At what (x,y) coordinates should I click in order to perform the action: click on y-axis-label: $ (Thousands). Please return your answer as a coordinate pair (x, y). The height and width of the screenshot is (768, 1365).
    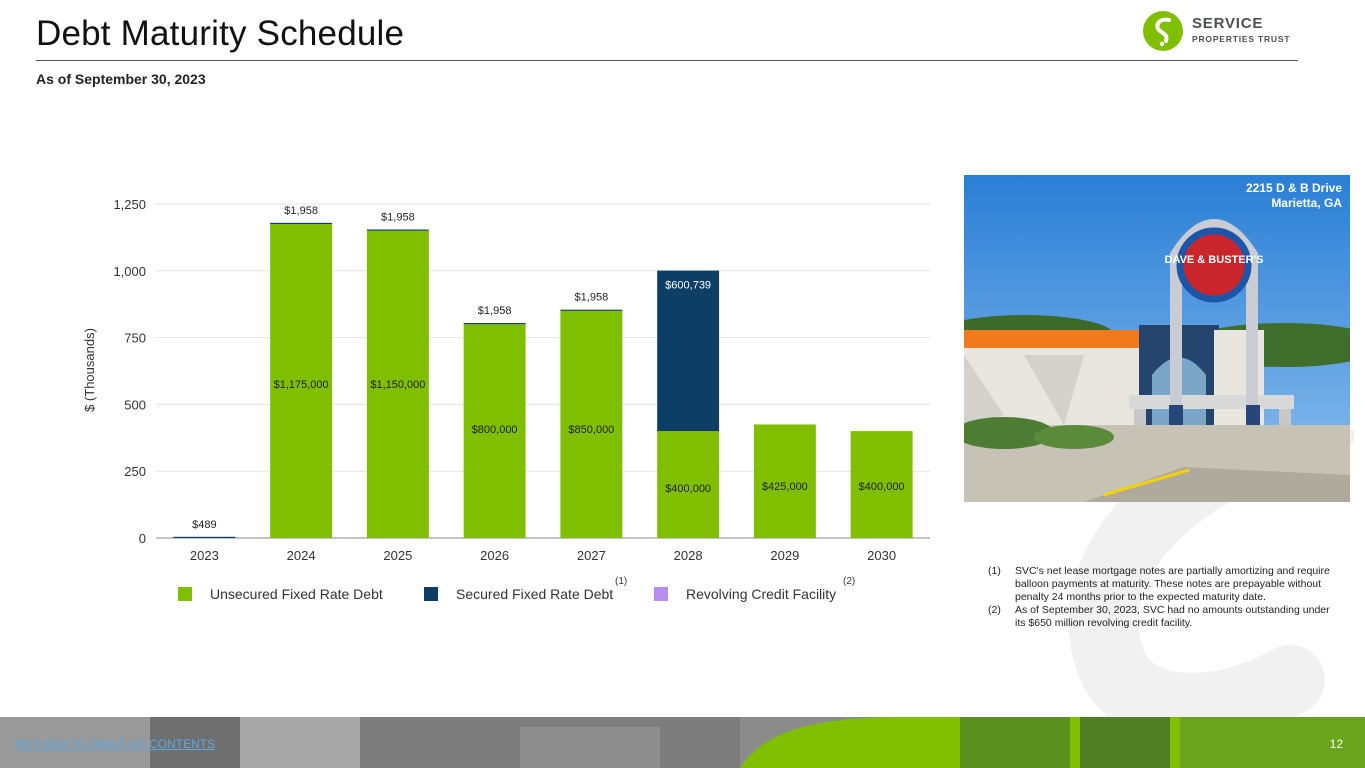
    Looking at the image, I should click on (89, 370).